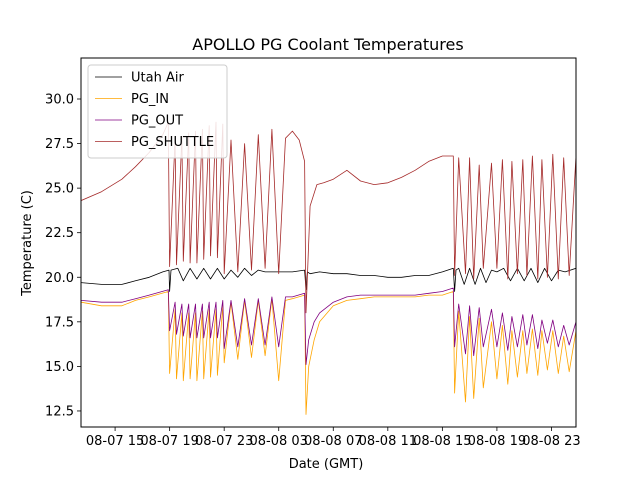 Image resolution: width=640 pixels, height=480 pixels. I want to click on x-tick-label: 08-08 11, so click(388, 441).